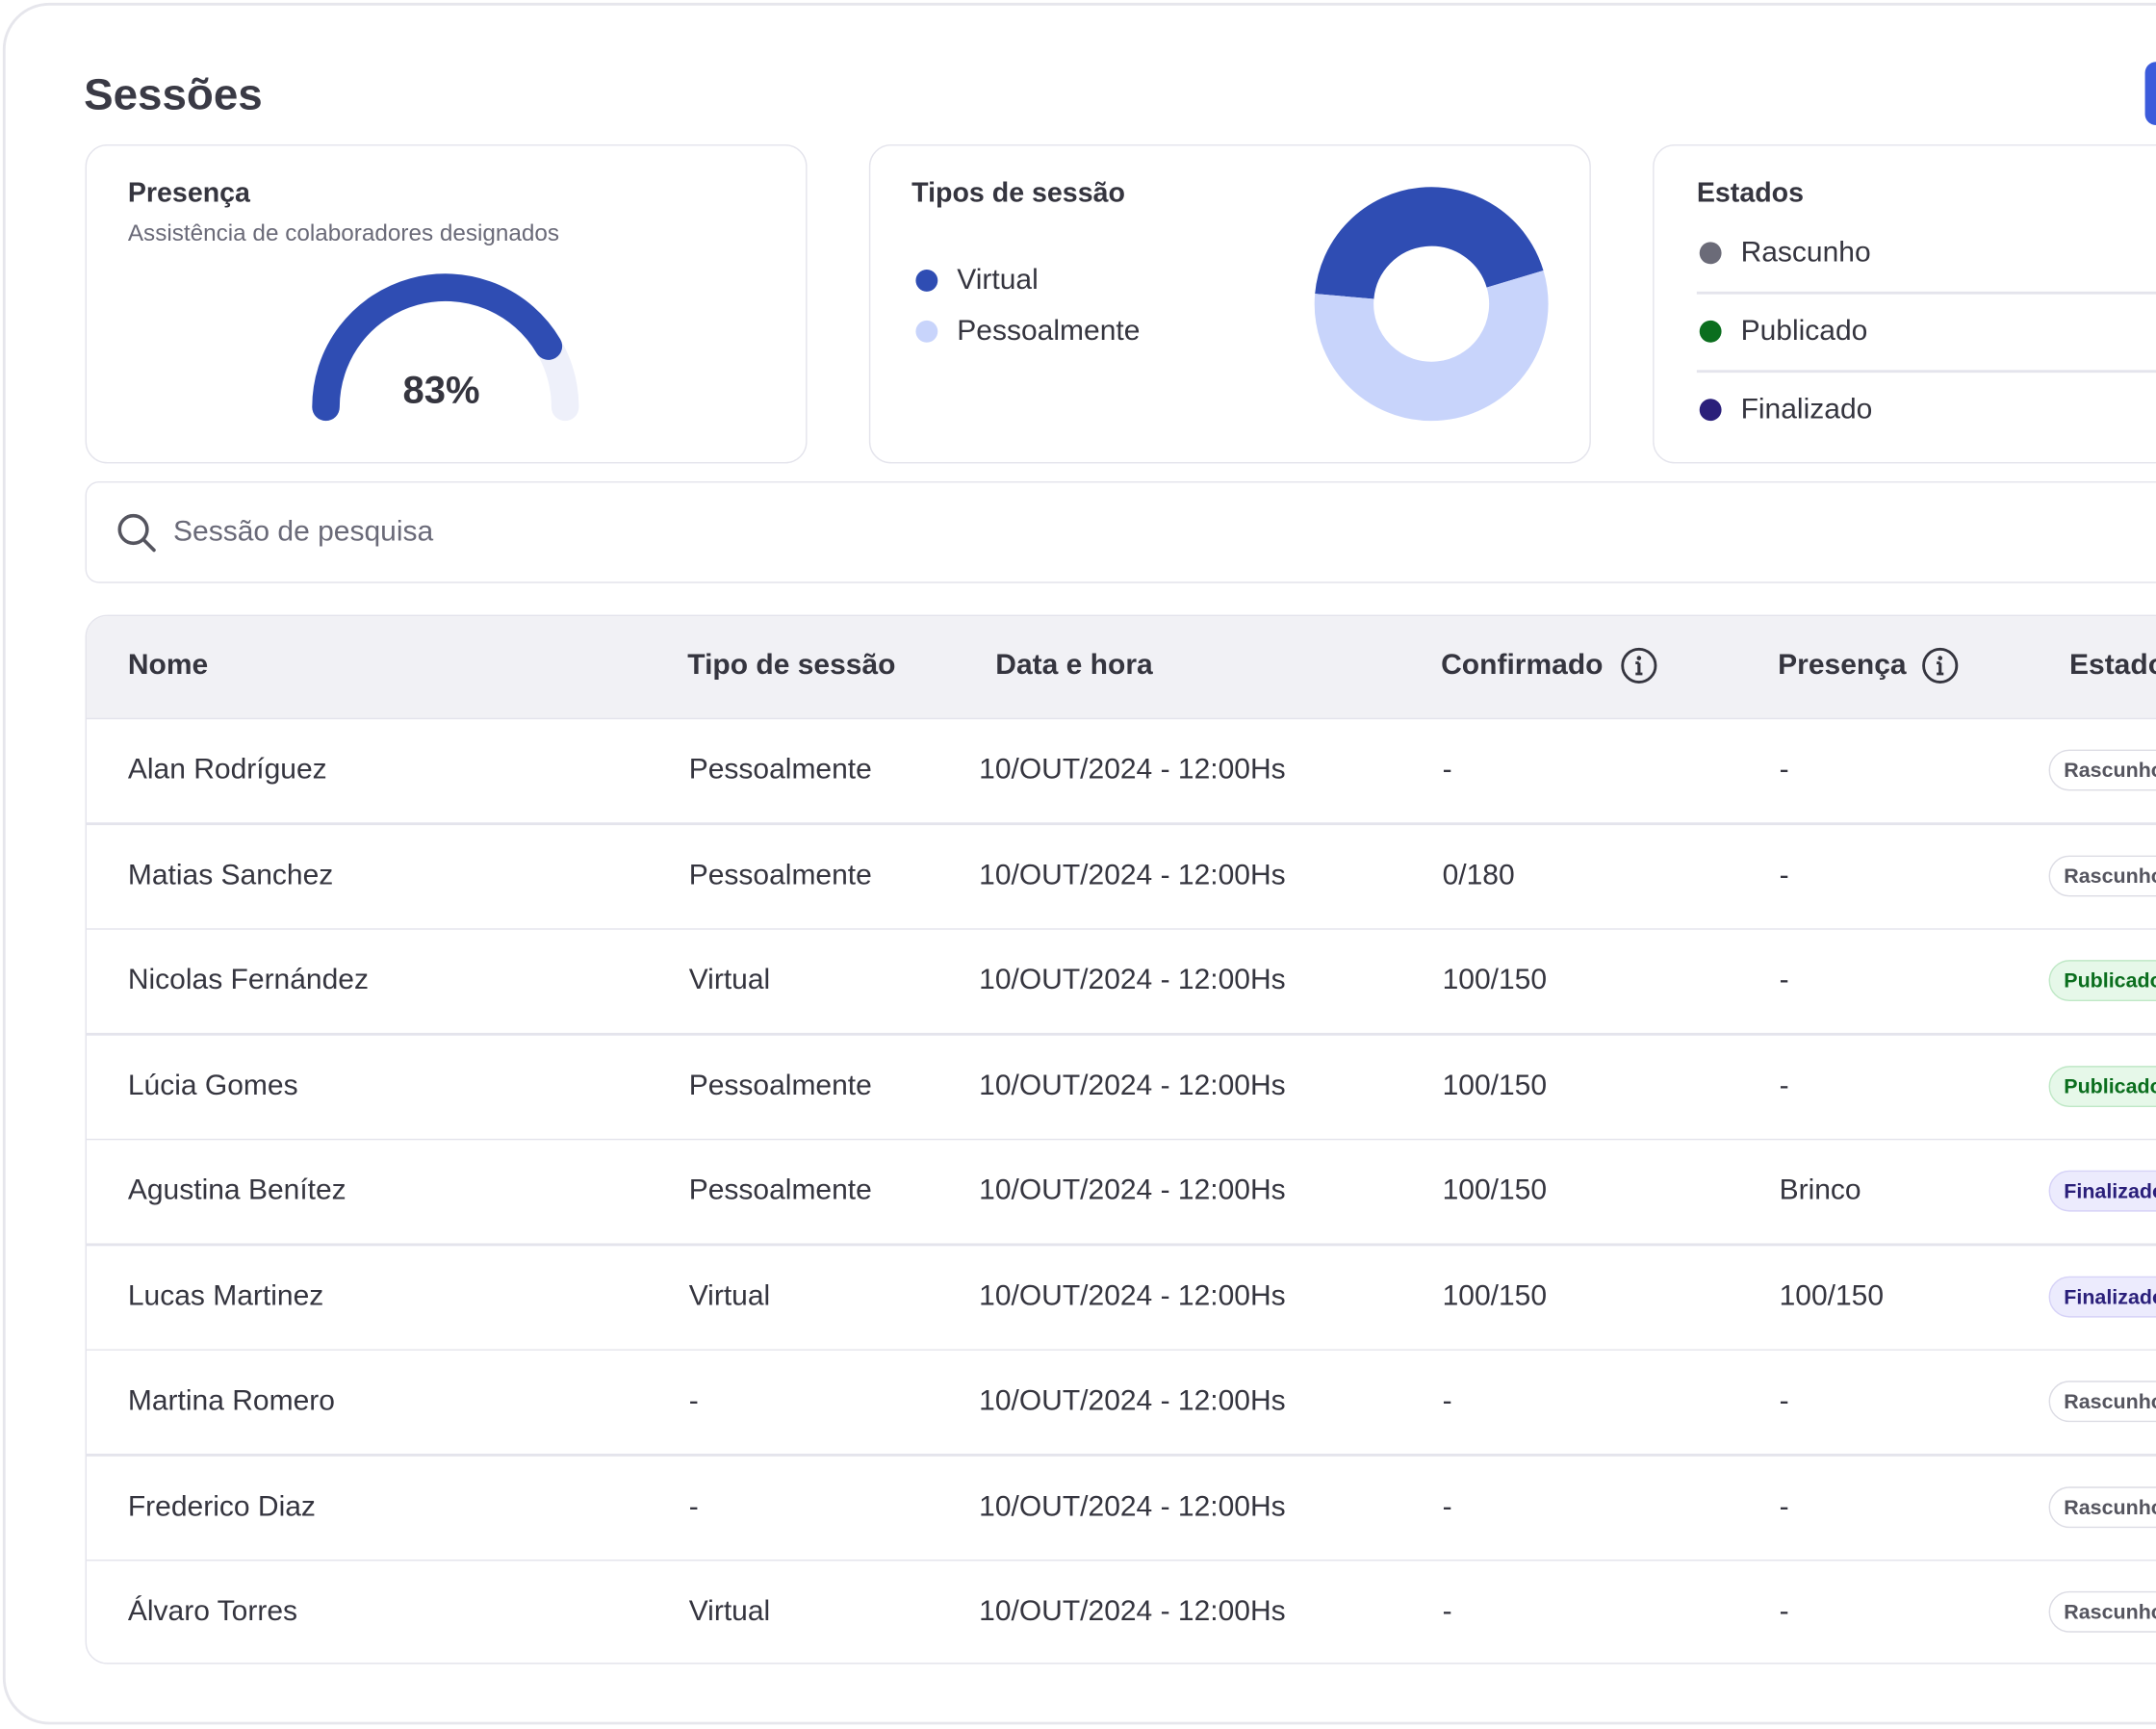 This screenshot has height=1729, width=2156. What do you see at coordinates (188, 193) in the screenshot?
I see `card-title: Presença` at bounding box center [188, 193].